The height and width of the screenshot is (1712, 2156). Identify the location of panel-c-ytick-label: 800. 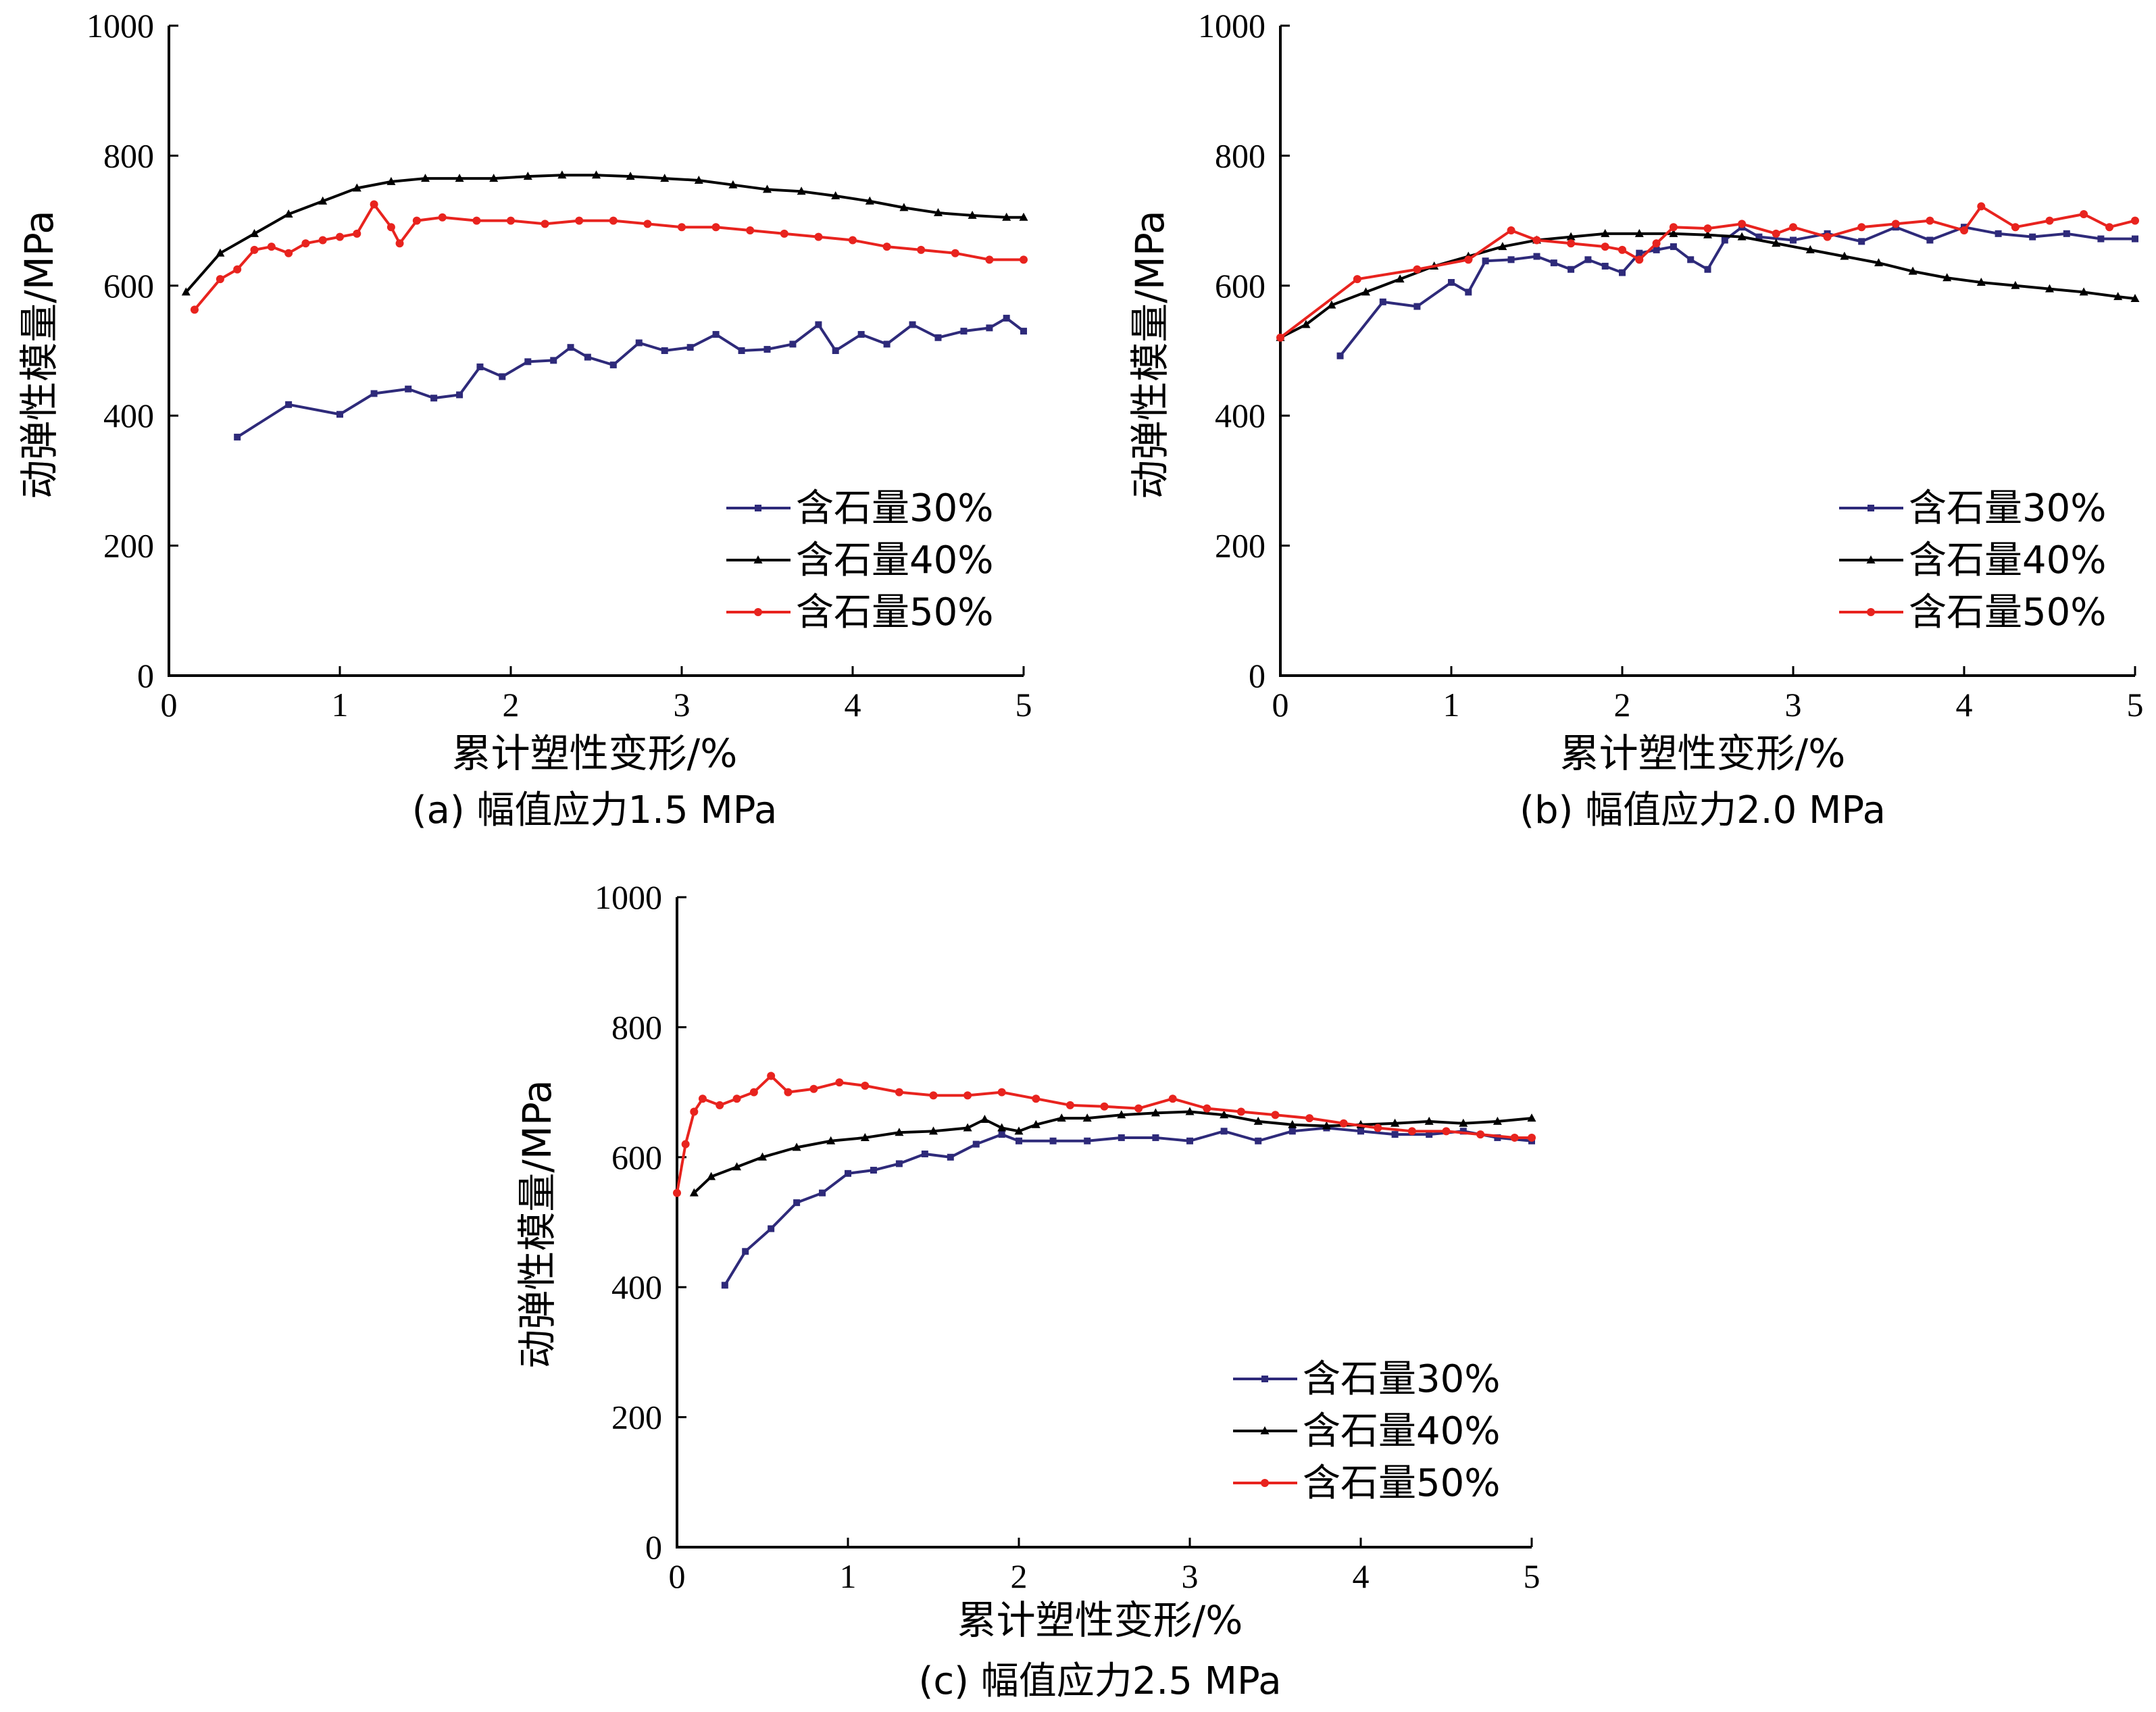
(636, 1027).